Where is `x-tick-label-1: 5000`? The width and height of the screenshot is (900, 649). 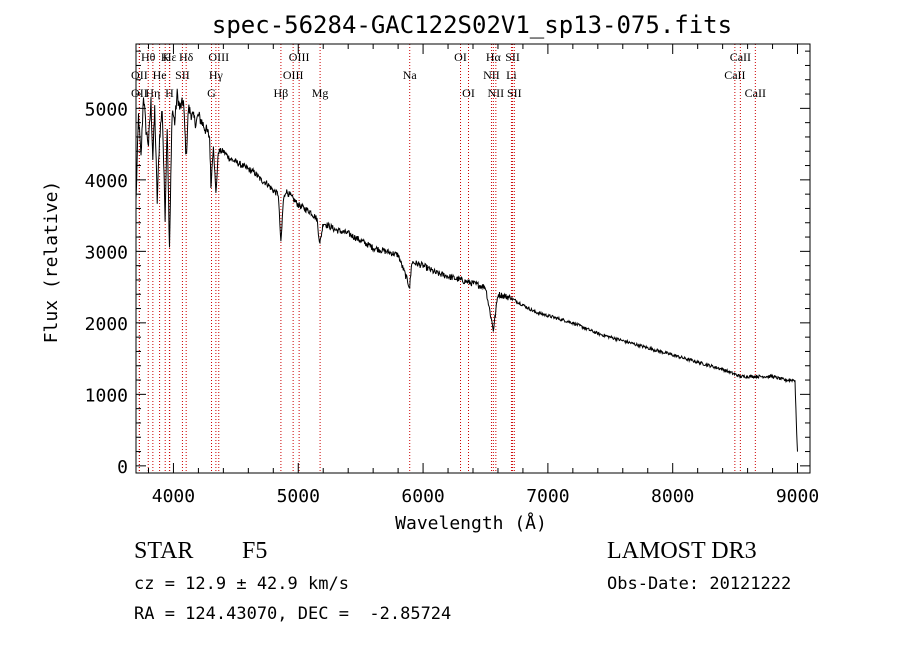 x-tick-label-1: 5000 is located at coordinates (298, 496).